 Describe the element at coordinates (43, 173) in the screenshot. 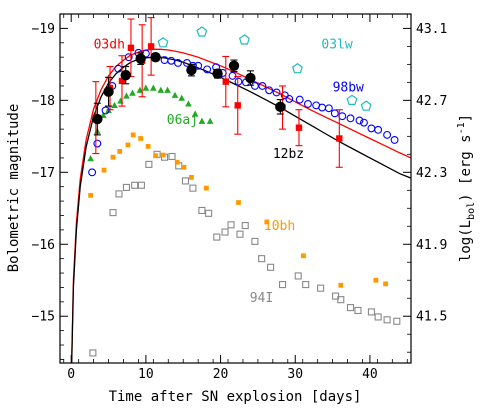

I see `y-tick-label: −17` at that location.